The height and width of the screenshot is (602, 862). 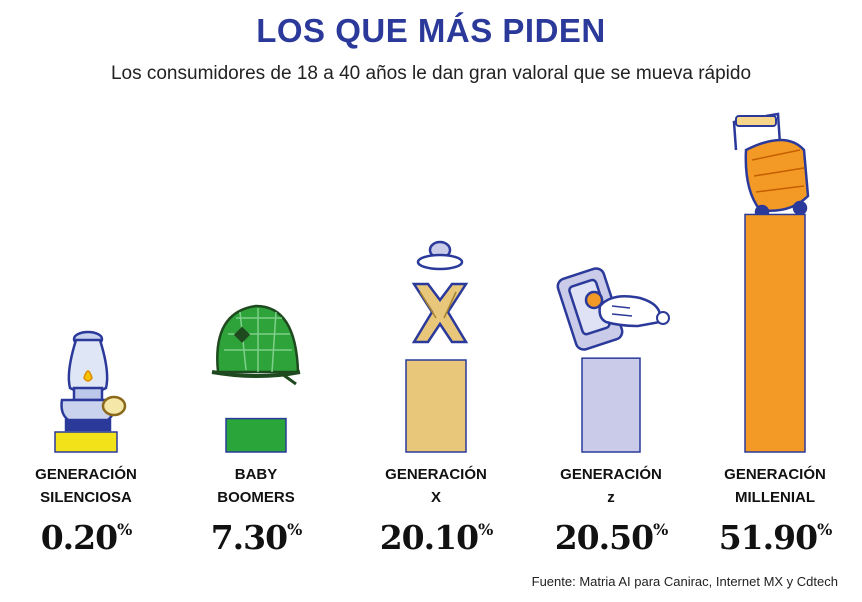 What do you see at coordinates (611, 486) in the screenshot?
I see `category-label: GENERACIÓN z` at bounding box center [611, 486].